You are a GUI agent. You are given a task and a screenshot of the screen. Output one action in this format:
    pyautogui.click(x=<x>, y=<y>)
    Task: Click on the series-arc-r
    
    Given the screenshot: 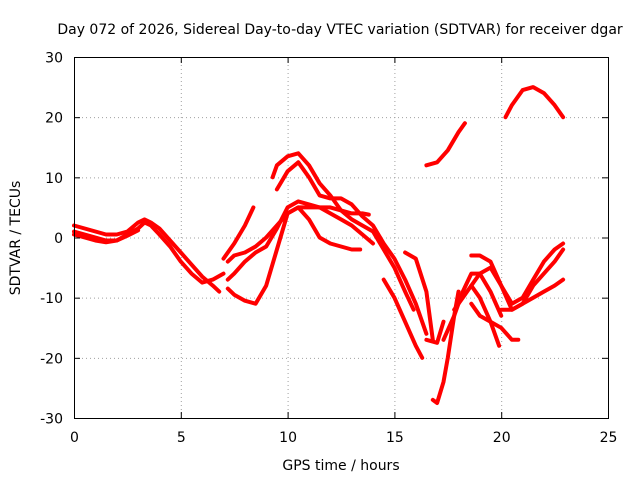 What is the action you would take?
    pyautogui.click(x=495, y=321)
    